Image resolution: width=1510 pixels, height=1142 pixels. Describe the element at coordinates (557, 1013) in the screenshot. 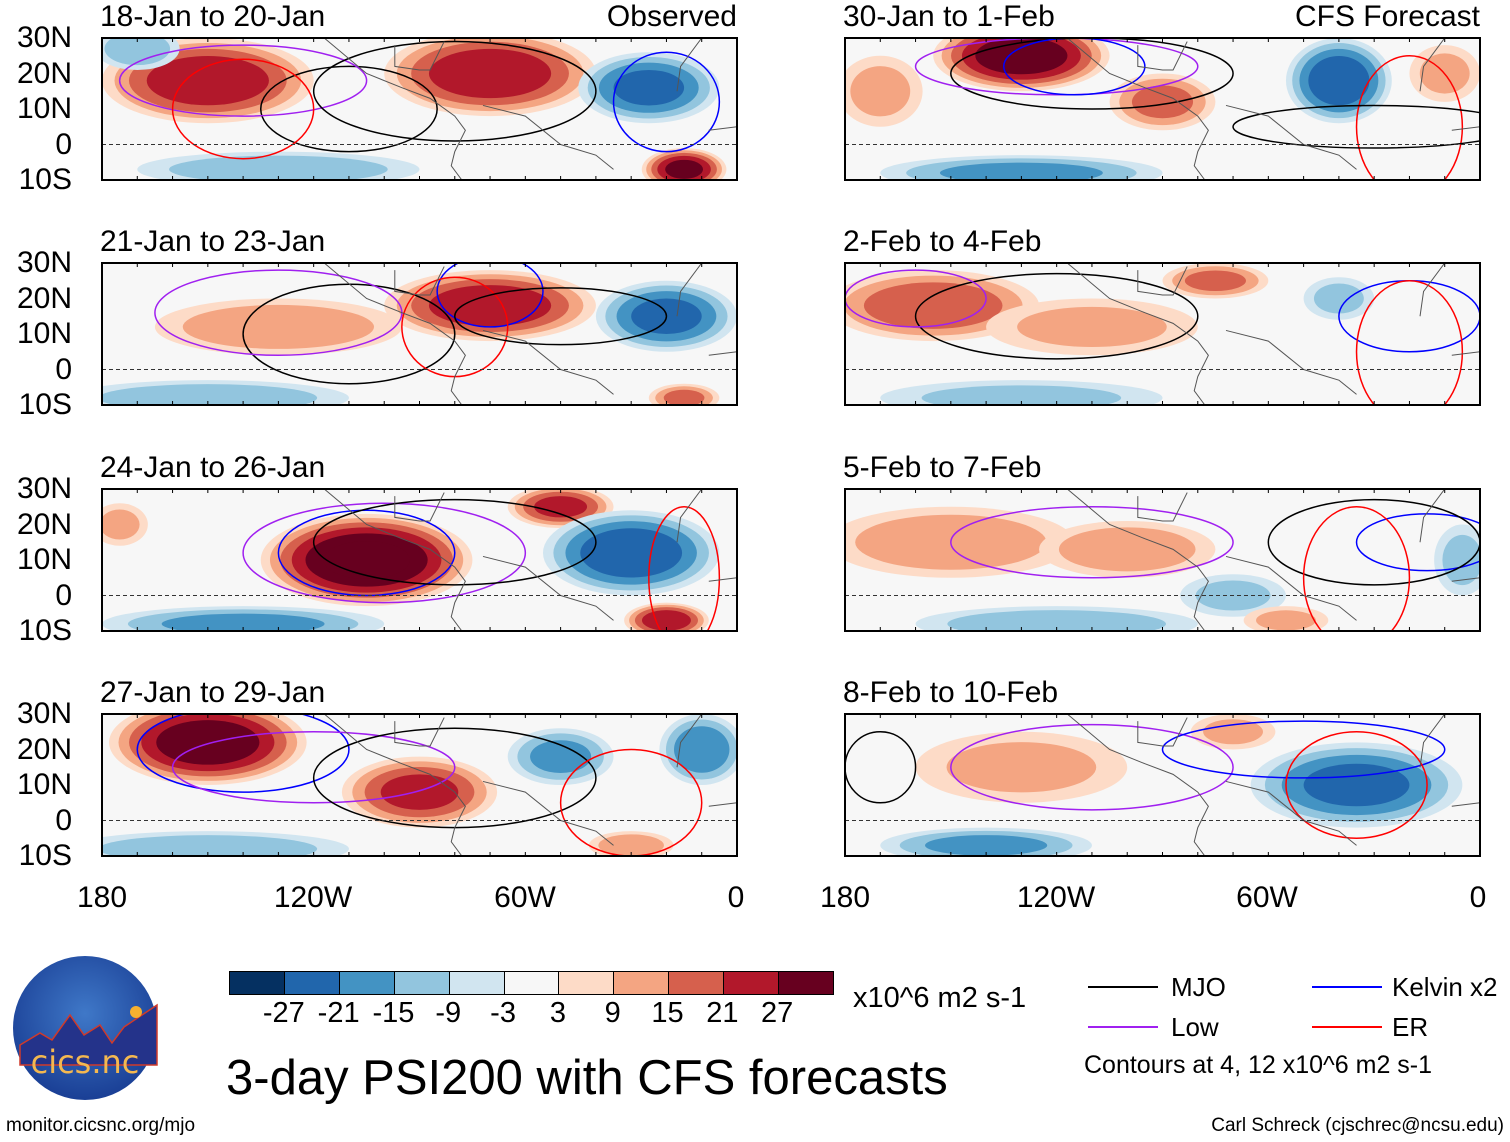

I see `colorbar-label: 3` at that location.